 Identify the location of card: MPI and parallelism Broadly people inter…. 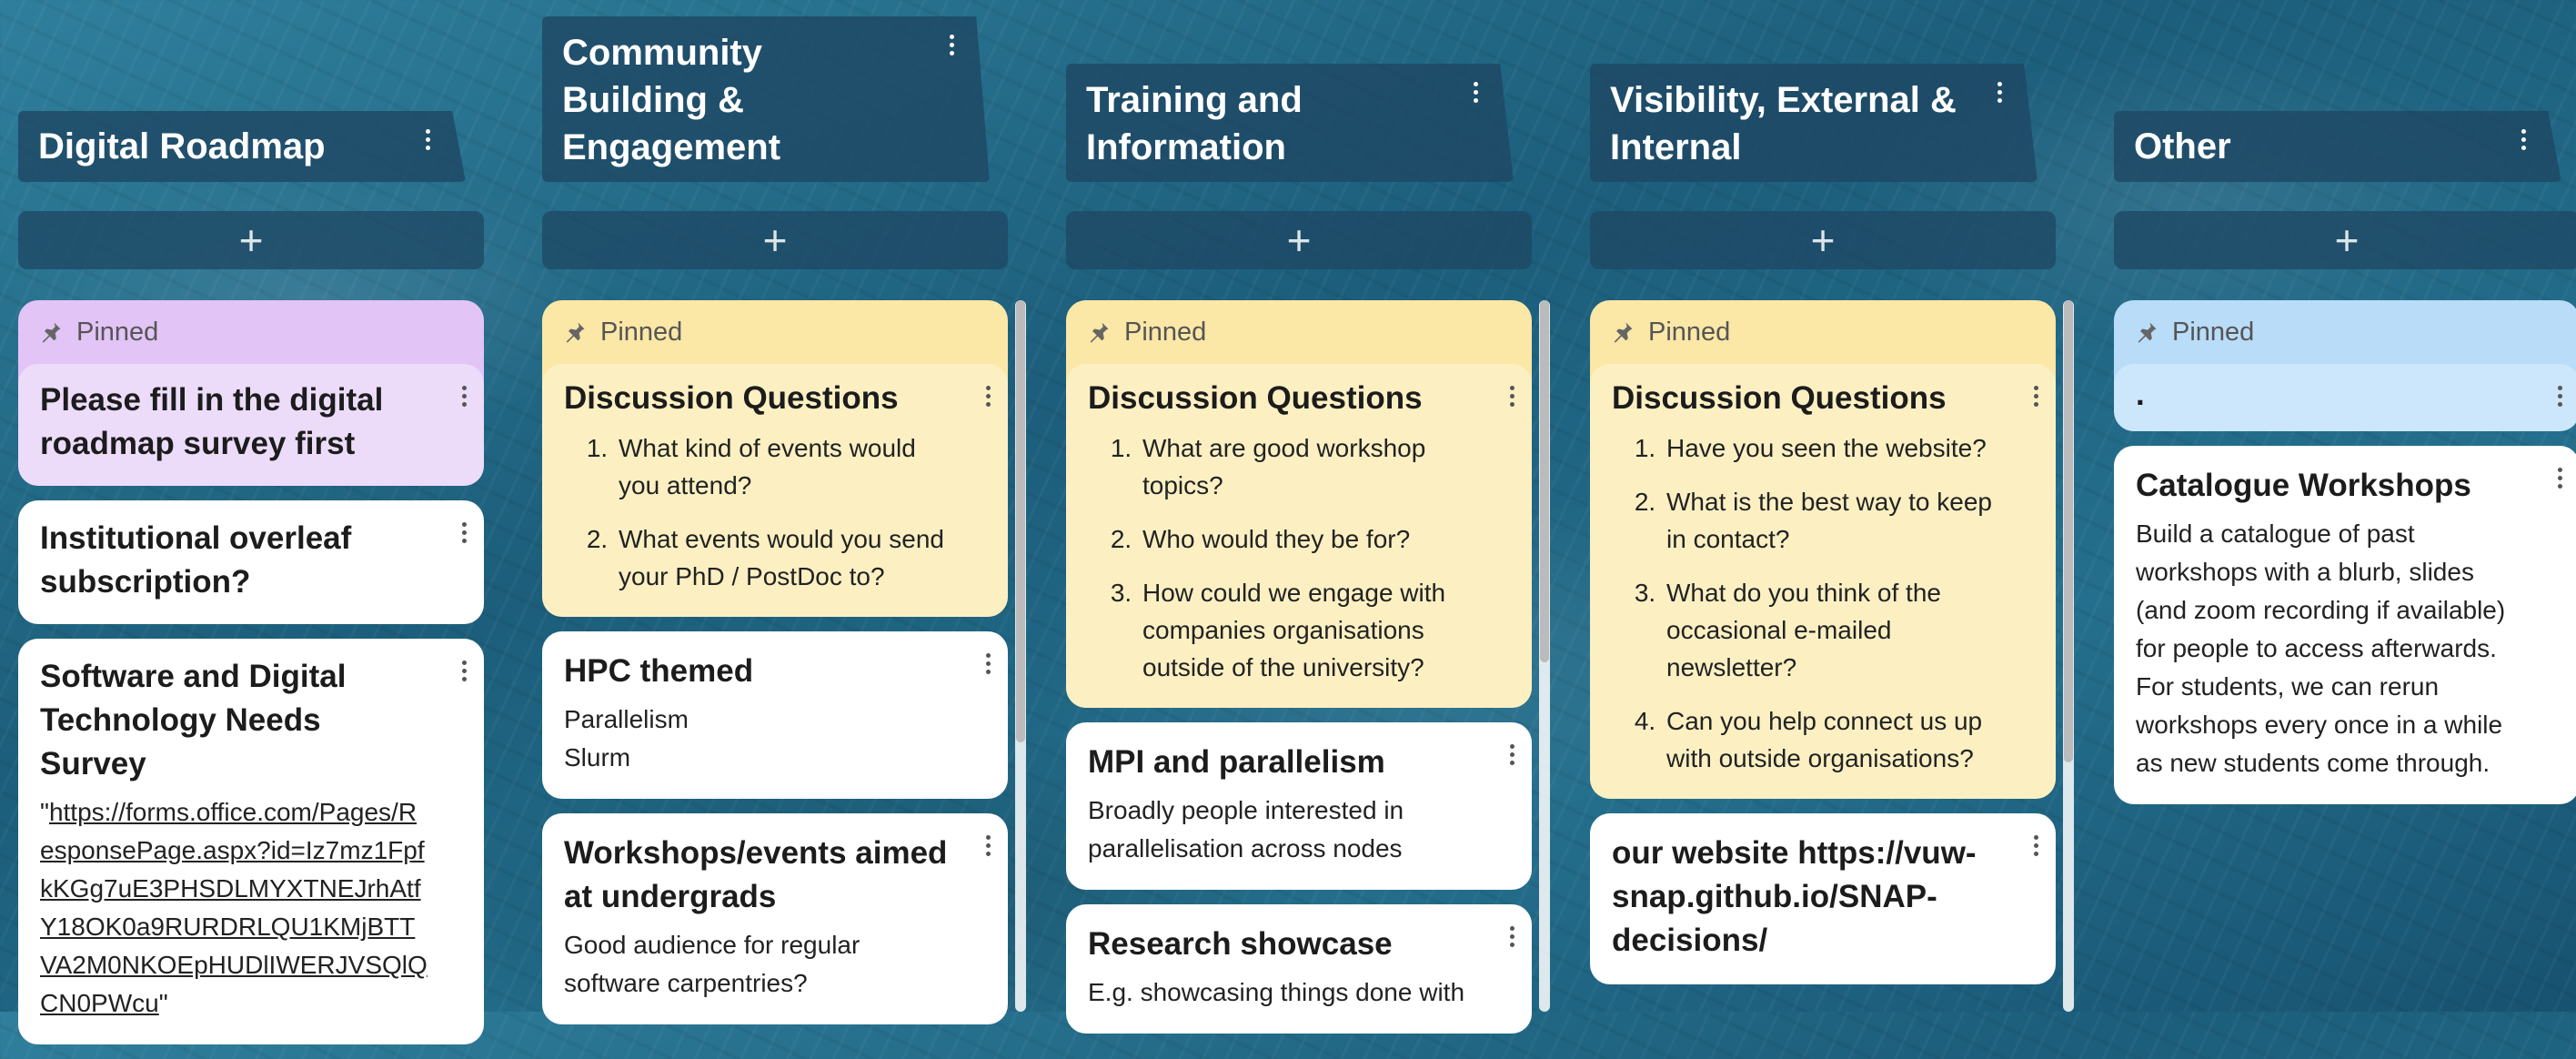
(1299, 806).